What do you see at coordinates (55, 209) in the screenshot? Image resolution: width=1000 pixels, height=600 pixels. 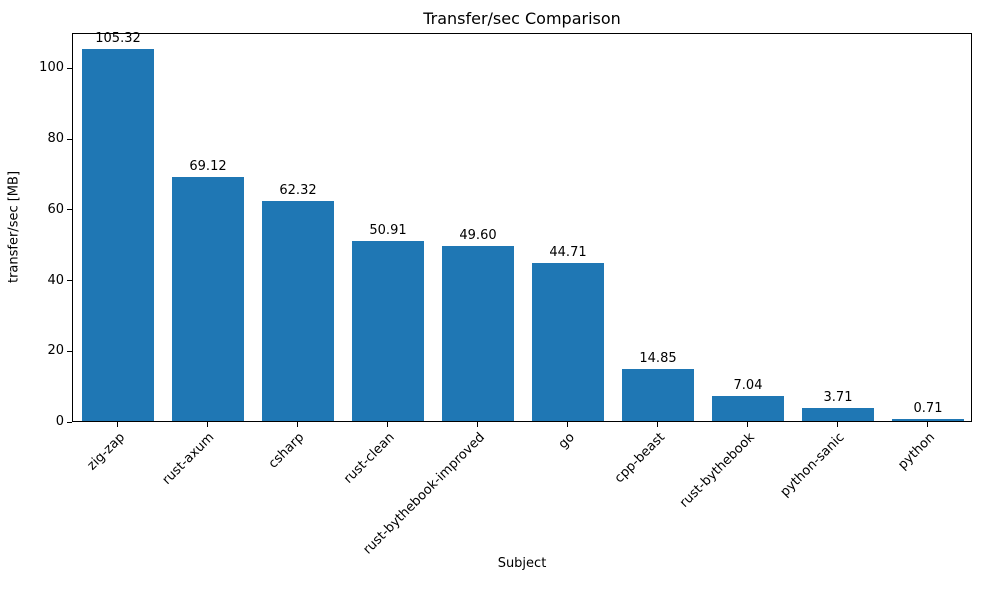 I see `y-tick-label: 60` at bounding box center [55, 209].